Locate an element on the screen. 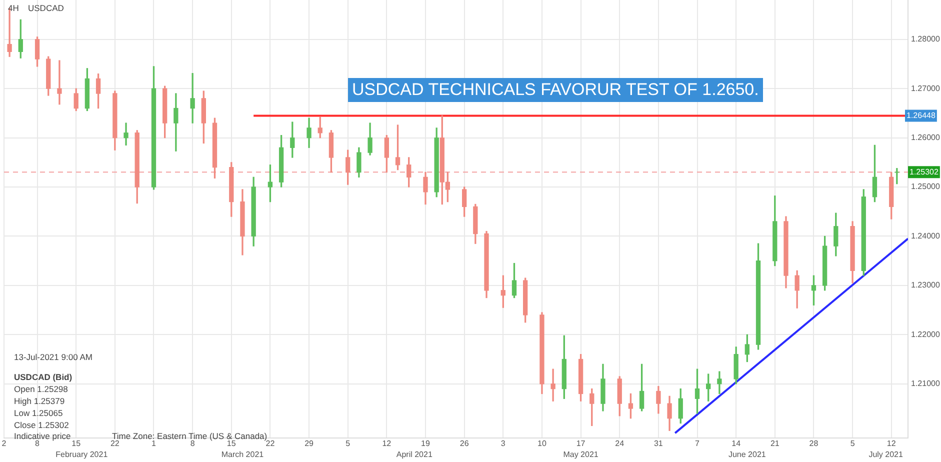  x-tick-label: 28 is located at coordinates (814, 443).